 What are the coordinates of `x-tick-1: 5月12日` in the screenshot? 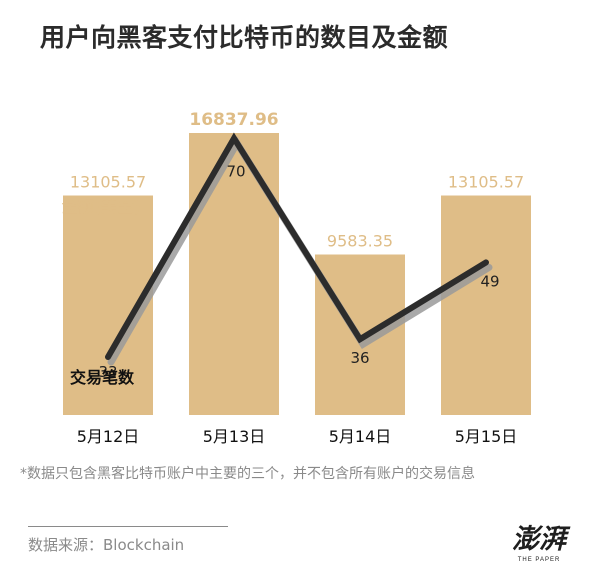 It's located at (108, 436).